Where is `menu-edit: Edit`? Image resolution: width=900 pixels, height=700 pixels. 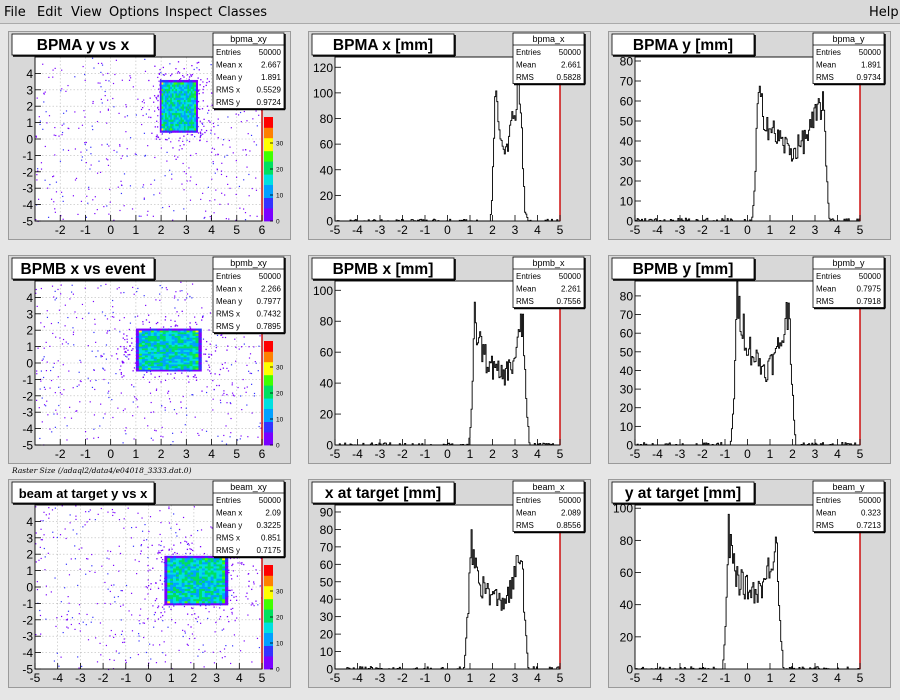
menu-edit: Edit is located at coordinates (50, 12).